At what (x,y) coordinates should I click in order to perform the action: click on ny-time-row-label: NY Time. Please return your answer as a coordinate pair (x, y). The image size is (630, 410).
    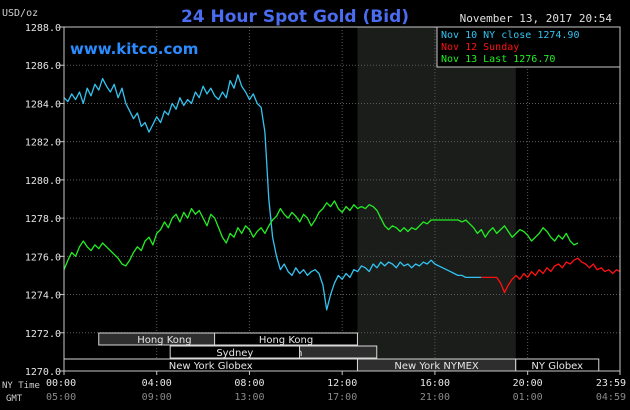
    Looking at the image, I should click on (21, 386).